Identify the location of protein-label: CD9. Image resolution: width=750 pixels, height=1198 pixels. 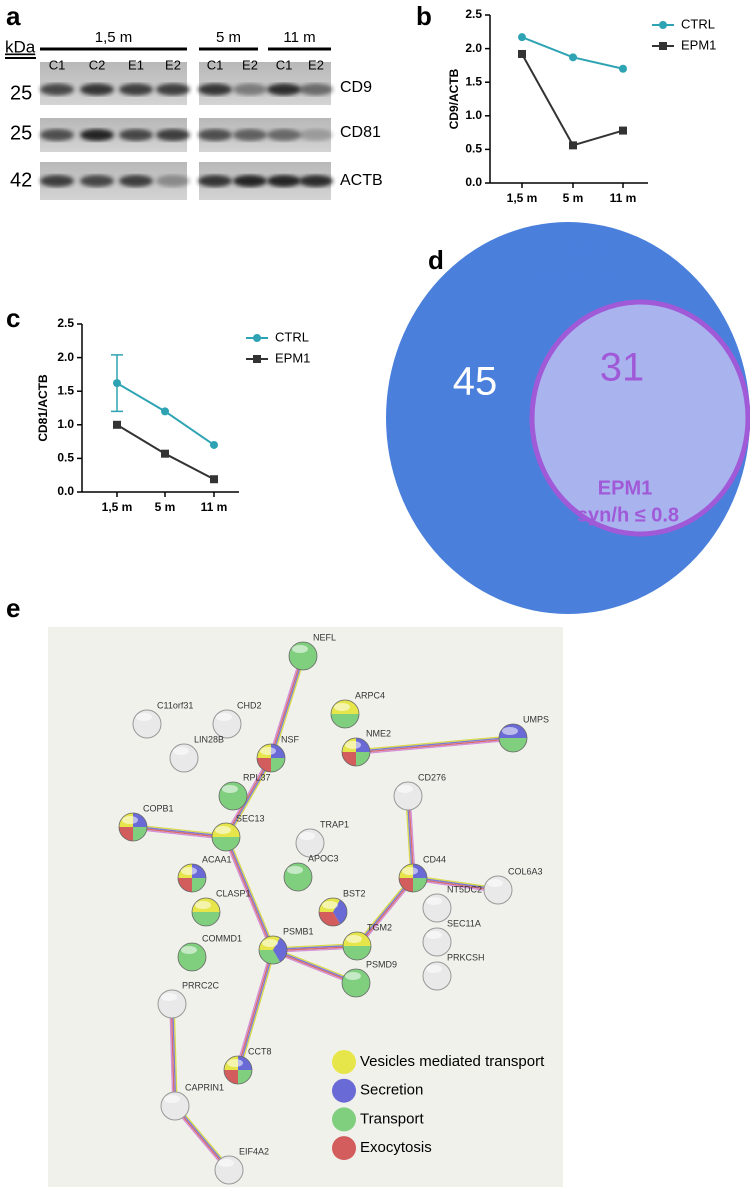
(356, 87).